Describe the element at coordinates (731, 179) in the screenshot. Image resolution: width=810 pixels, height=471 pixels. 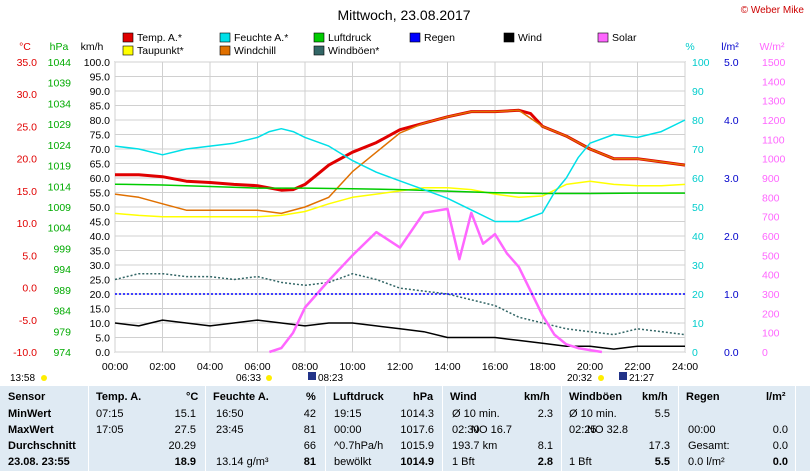
I see `tick-label-rain: 3.0` at that location.